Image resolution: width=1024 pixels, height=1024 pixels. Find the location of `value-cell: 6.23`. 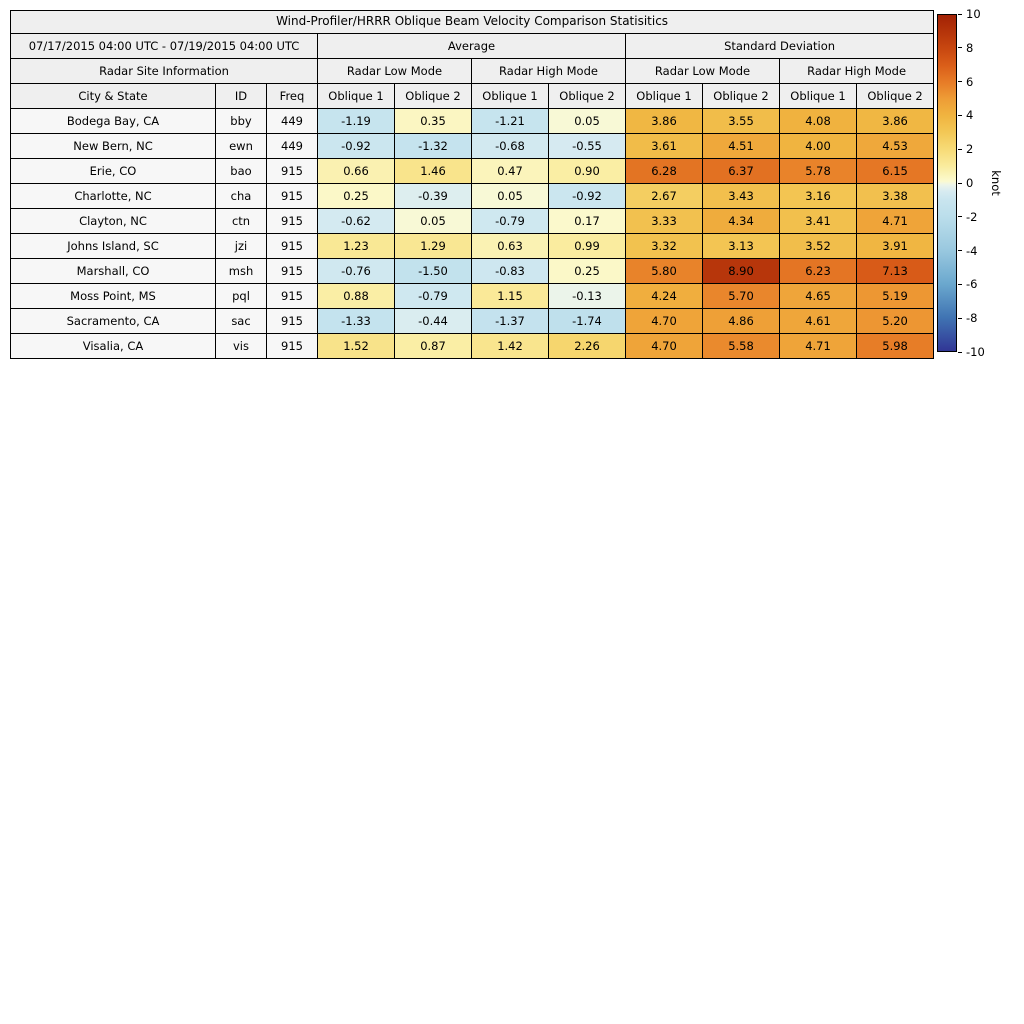

value-cell: 6.23 is located at coordinates (818, 271).